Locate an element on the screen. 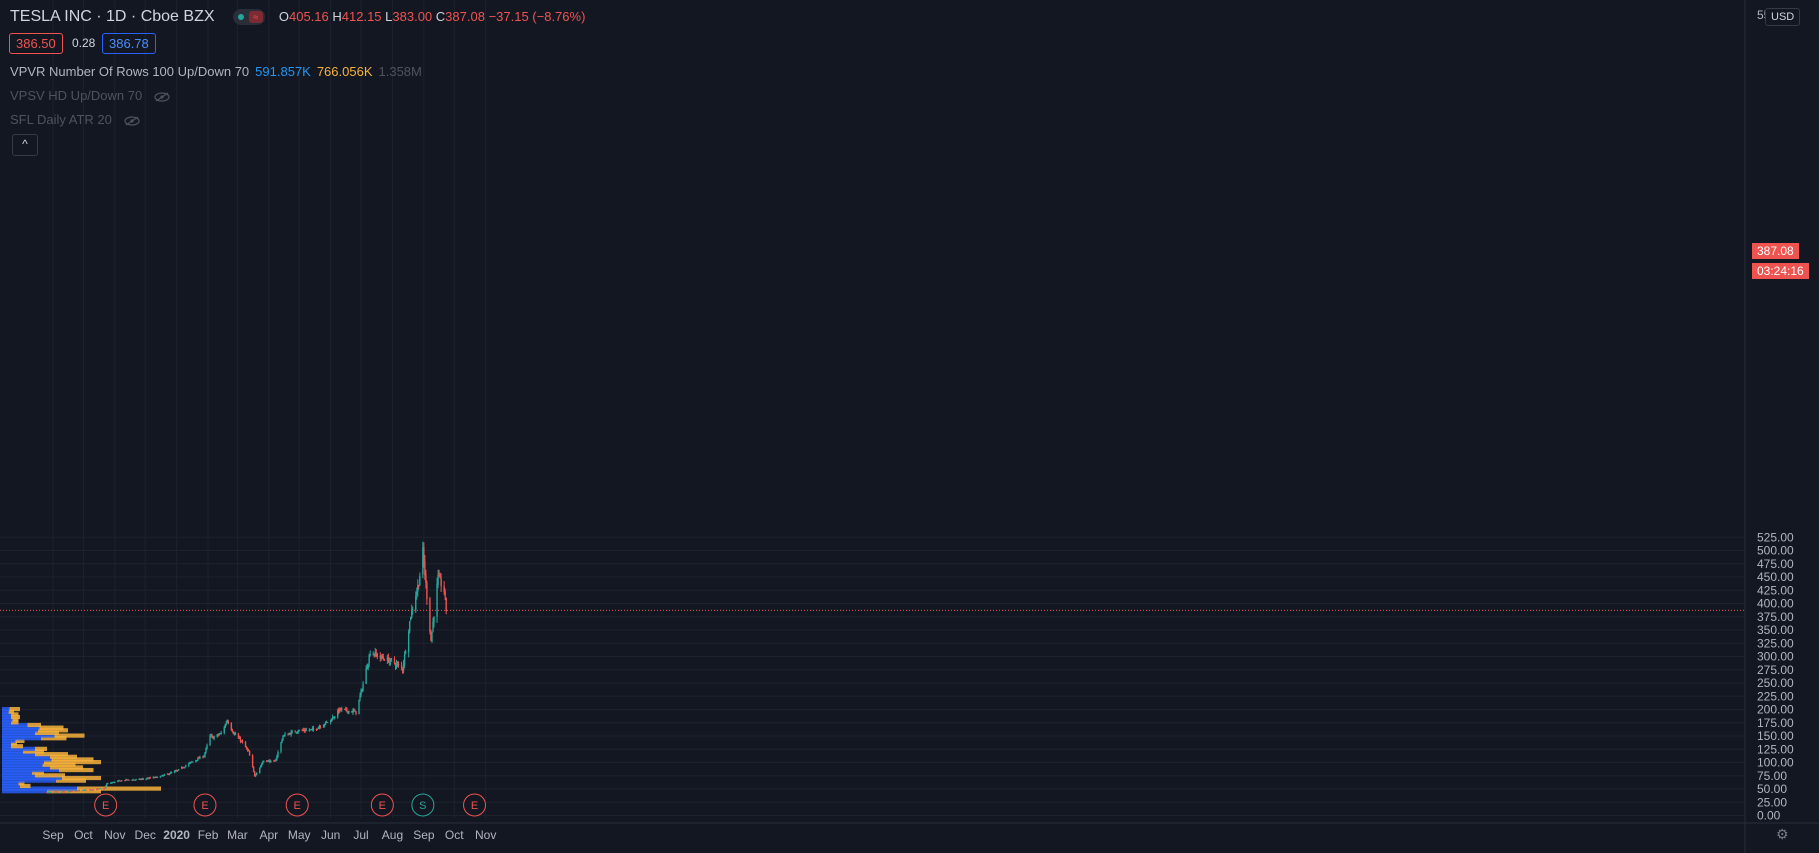  collapse-legend-button: ^ is located at coordinates (25, 145).